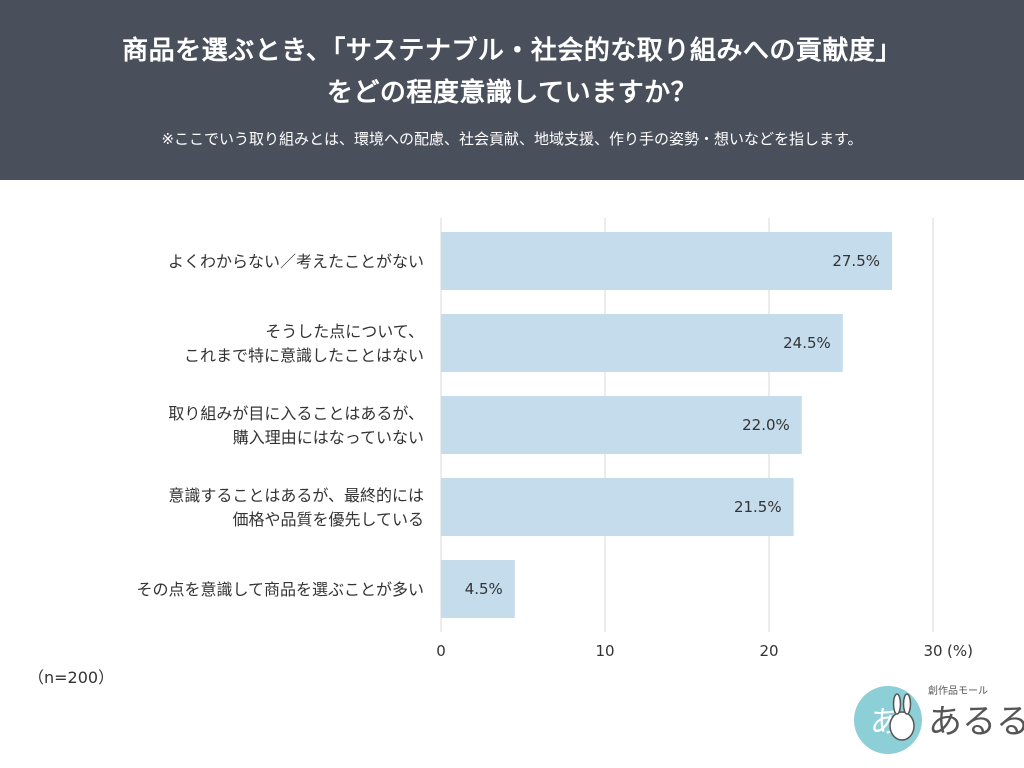 Image resolution: width=1024 pixels, height=768 pixels. What do you see at coordinates (960, 651) in the screenshot?
I see `x-unit-label: (%)` at bounding box center [960, 651].